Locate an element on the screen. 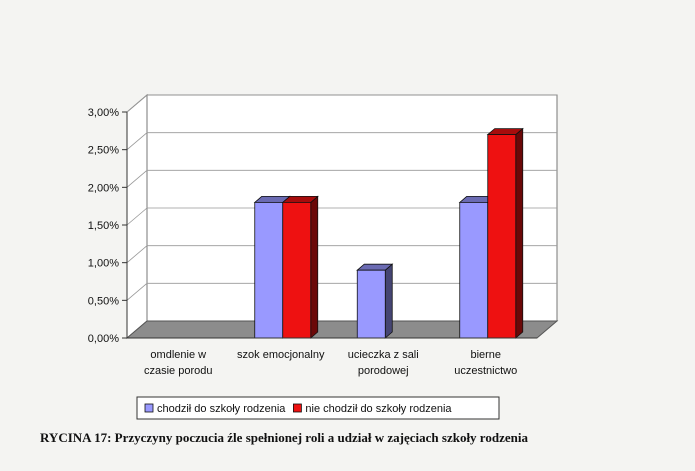  category-label-line: omdlenie w is located at coordinates (178, 355).